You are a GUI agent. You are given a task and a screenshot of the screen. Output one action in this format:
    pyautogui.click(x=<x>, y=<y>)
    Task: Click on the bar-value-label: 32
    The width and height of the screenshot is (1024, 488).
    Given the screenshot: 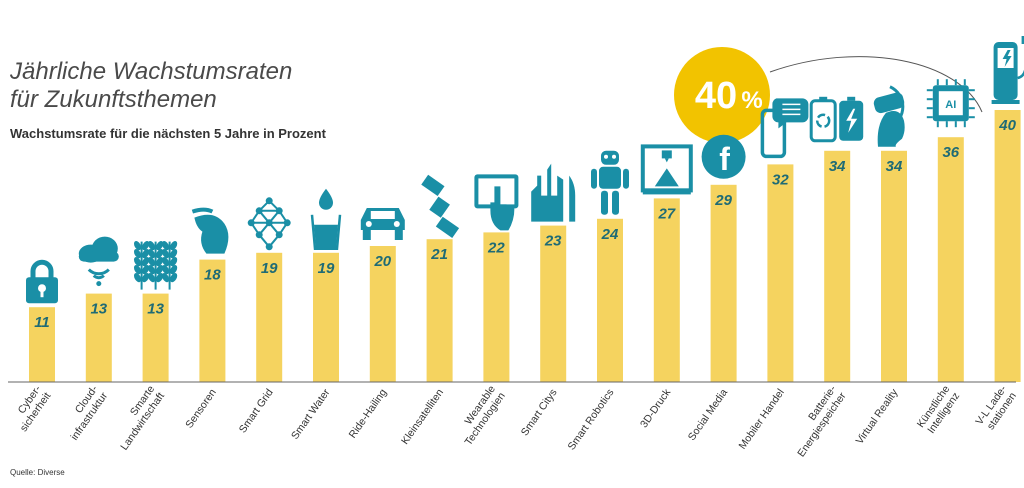 What is the action you would take?
    pyautogui.click(x=780, y=179)
    